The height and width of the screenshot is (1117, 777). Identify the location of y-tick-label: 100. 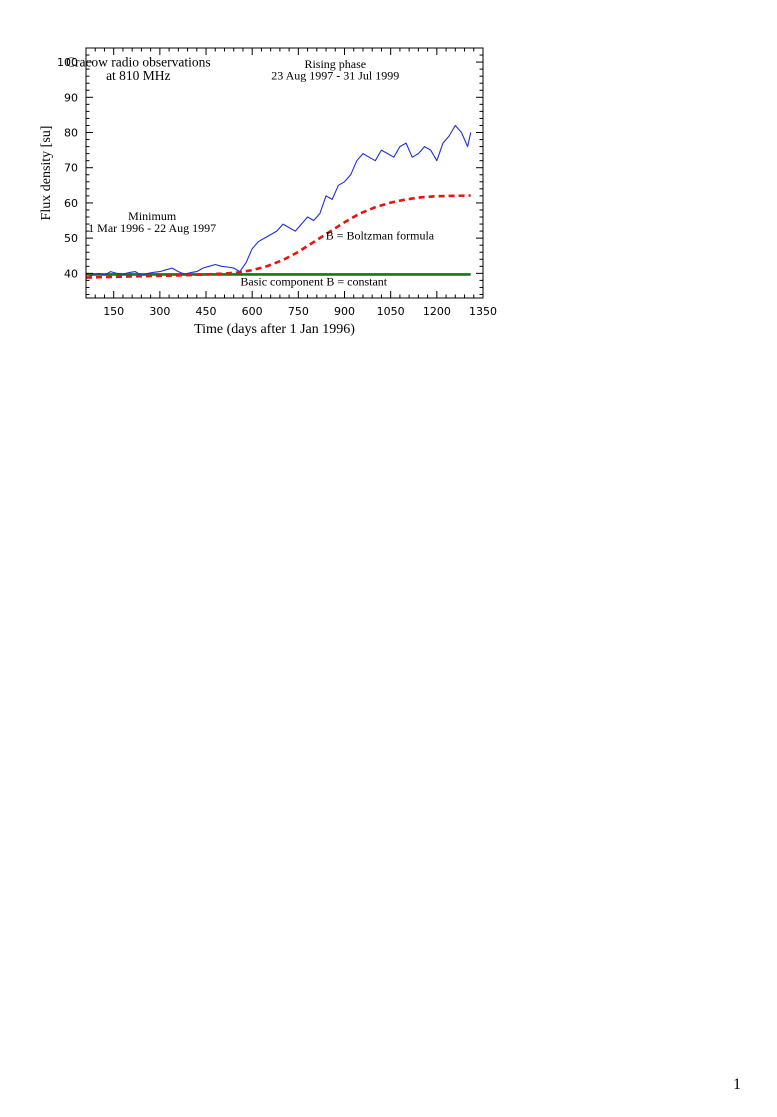
(67, 62).